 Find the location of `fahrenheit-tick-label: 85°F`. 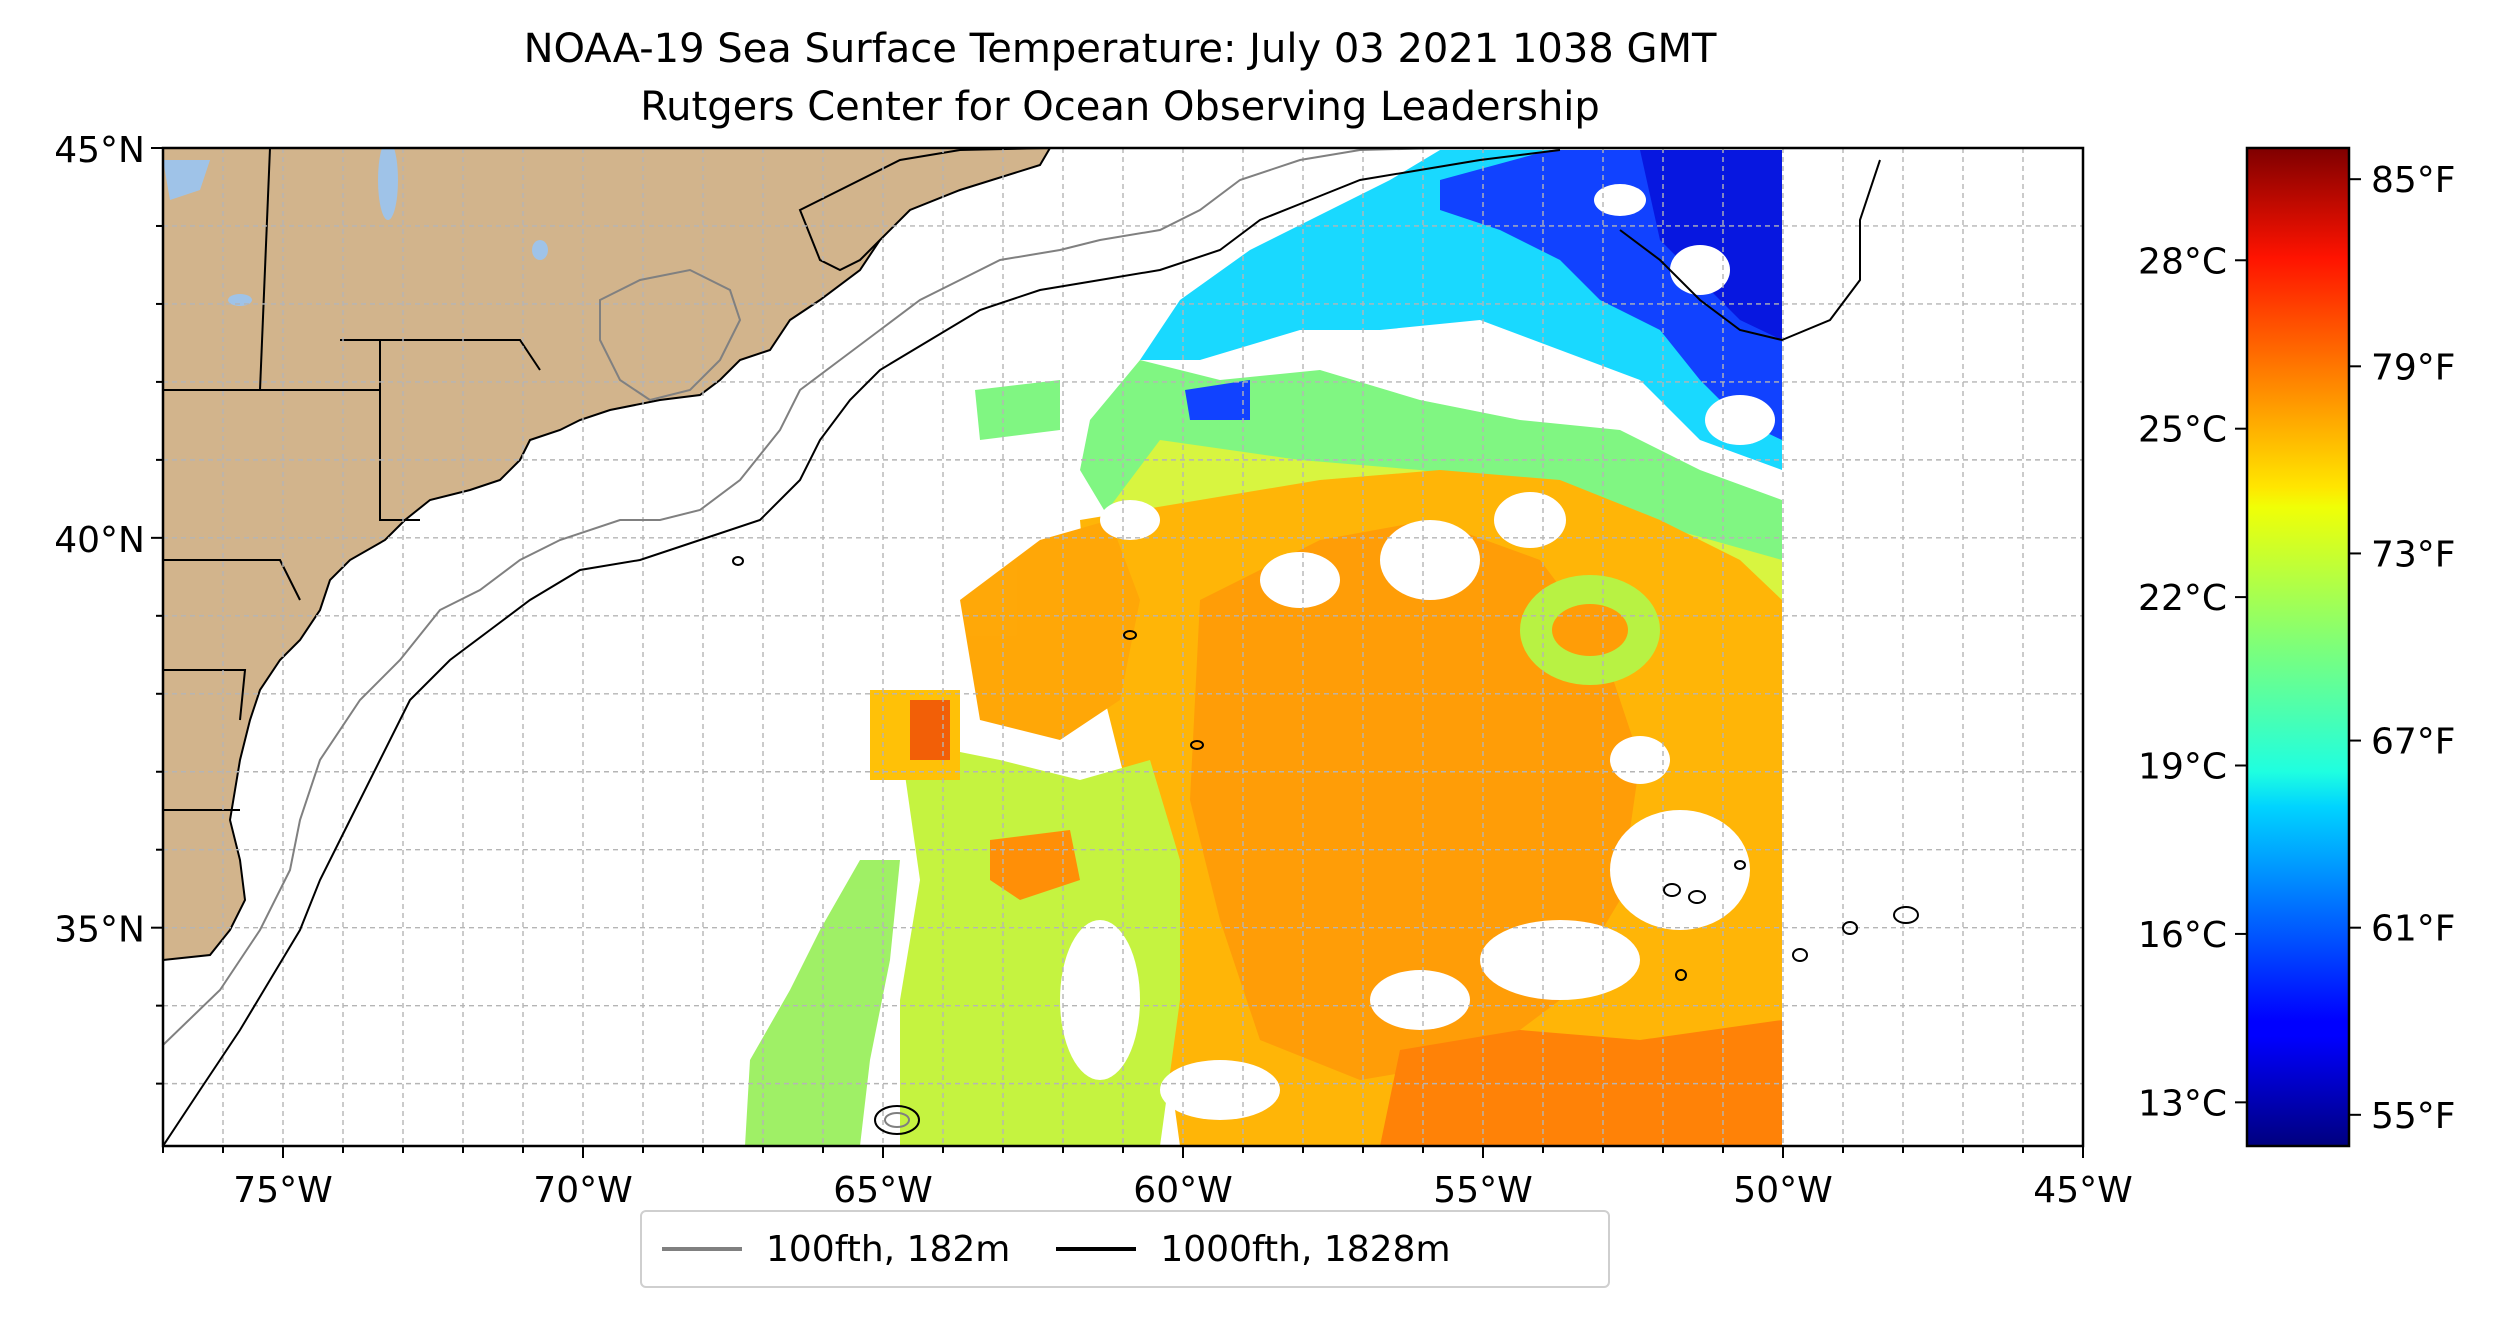

fahrenheit-tick-label: 85°F is located at coordinates (2413, 180).